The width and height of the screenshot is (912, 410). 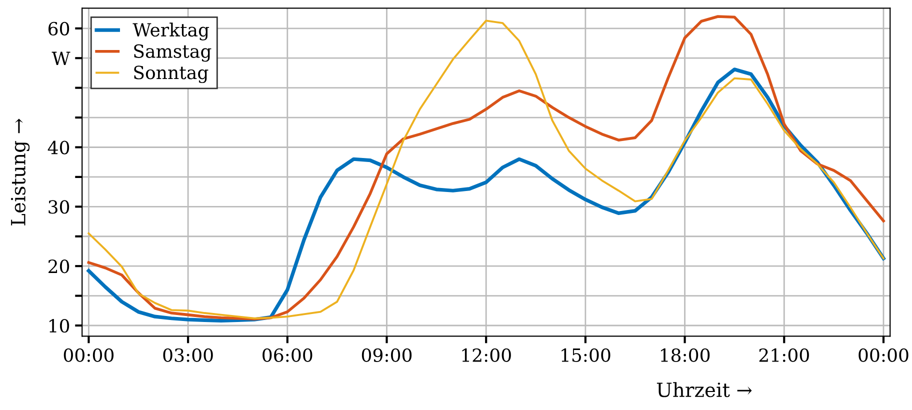 I want to click on legend-label: Sonntag, so click(x=171, y=75).